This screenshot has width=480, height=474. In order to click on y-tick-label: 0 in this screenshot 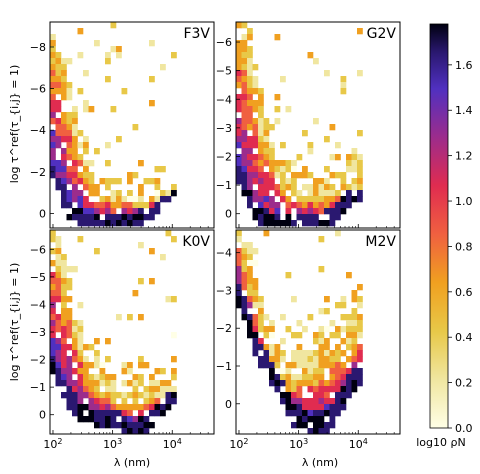, I will do `click(228, 214)`.